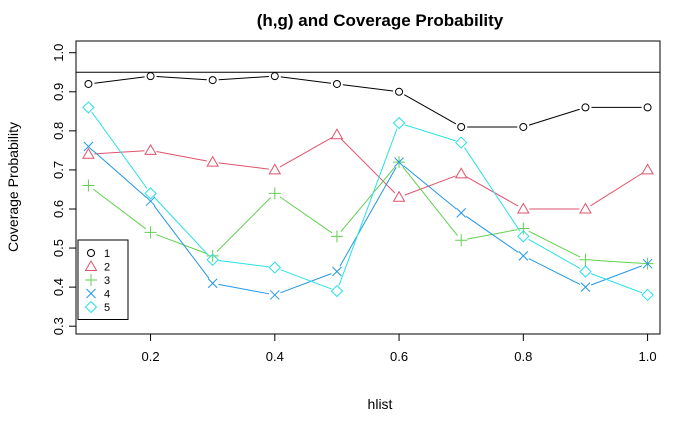  Describe the element at coordinates (107, 254) in the screenshot. I see `legend-label-1: 1` at that location.